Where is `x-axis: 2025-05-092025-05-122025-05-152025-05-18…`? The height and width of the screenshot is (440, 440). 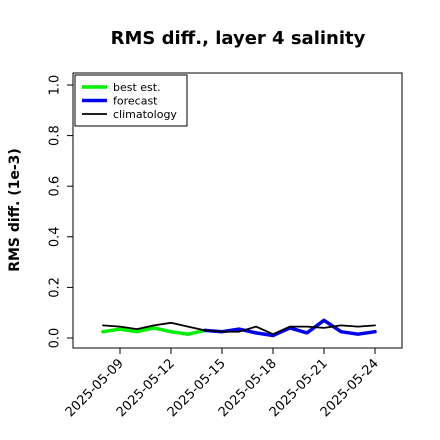 x-axis: 2025-05-092025-05-122025-05-152025-05-18… is located at coordinates (222, 384).